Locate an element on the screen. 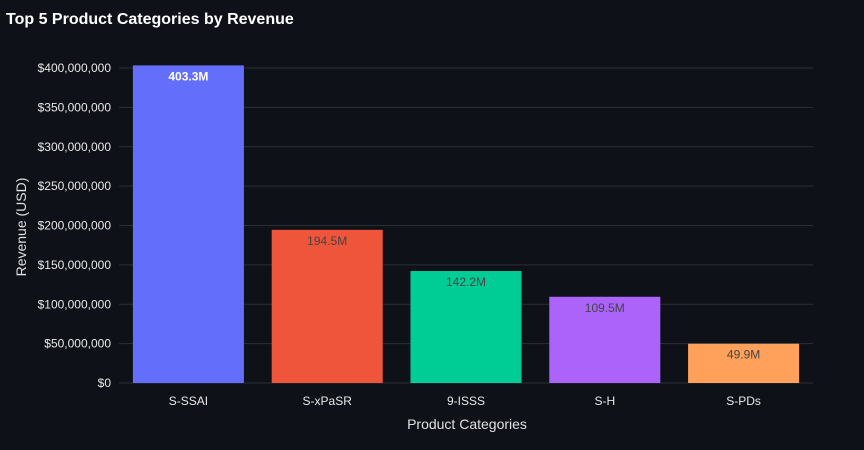 This screenshot has width=864, height=450. y-tick-label: $300,000,000 is located at coordinates (75, 147).